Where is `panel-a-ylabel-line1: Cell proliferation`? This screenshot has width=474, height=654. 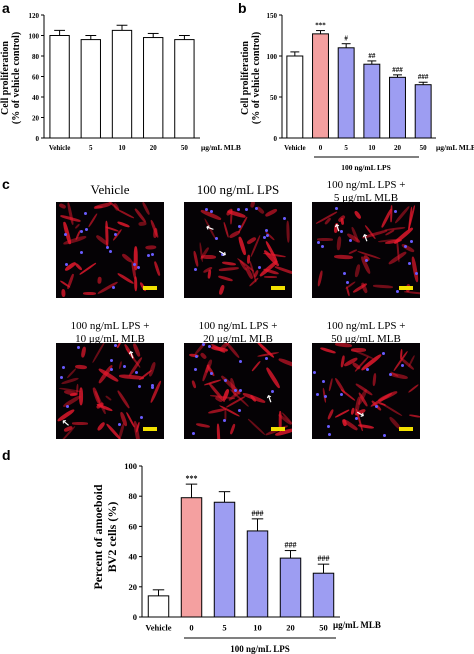 panel-a-ylabel-line1: Cell proliferation is located at coordinates (5, 78).